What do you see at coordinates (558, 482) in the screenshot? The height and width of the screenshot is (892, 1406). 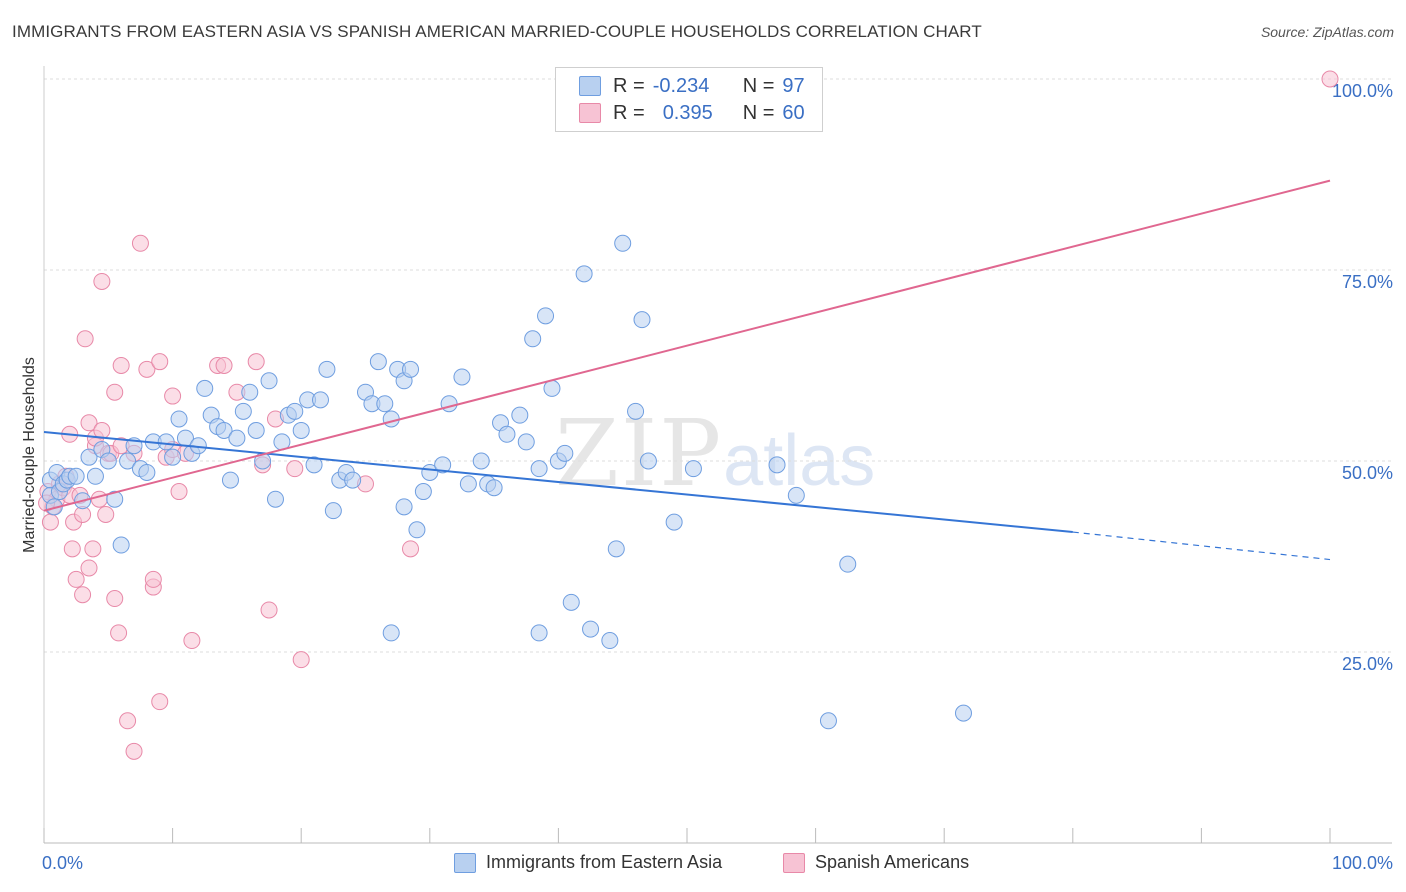 I see `blue-trend-line` at bounding box center [558, 482].